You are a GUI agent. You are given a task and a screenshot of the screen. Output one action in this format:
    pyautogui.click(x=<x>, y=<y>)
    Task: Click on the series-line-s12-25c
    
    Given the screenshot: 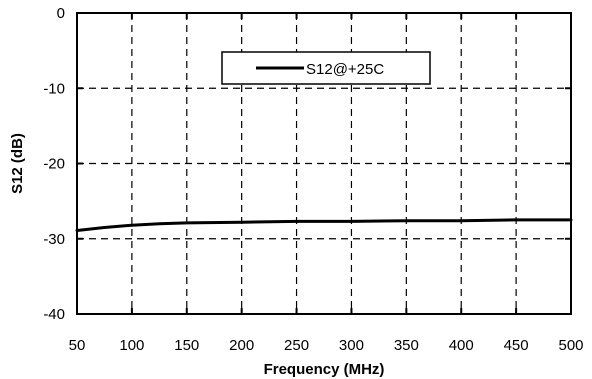 What is the action you would take?
    pyautogui.click(x=324, y=225)
    